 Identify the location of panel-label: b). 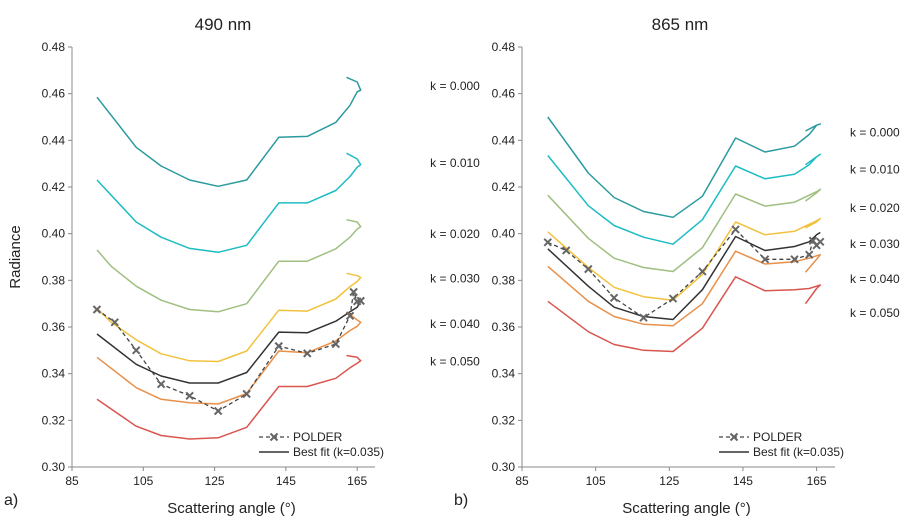
(461, 500).